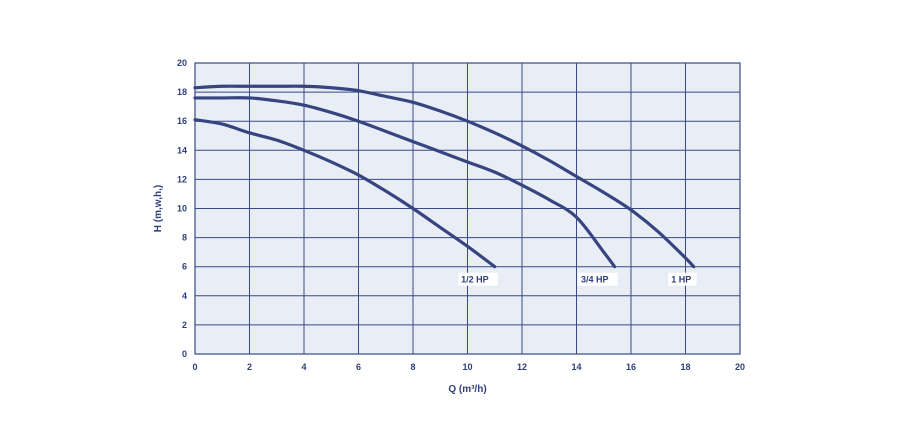  What do you see at coordinates (158, 208) in the screenshot?
I see `y-axis-label: H (m,w,h,)` at bounding box center [158, 208].